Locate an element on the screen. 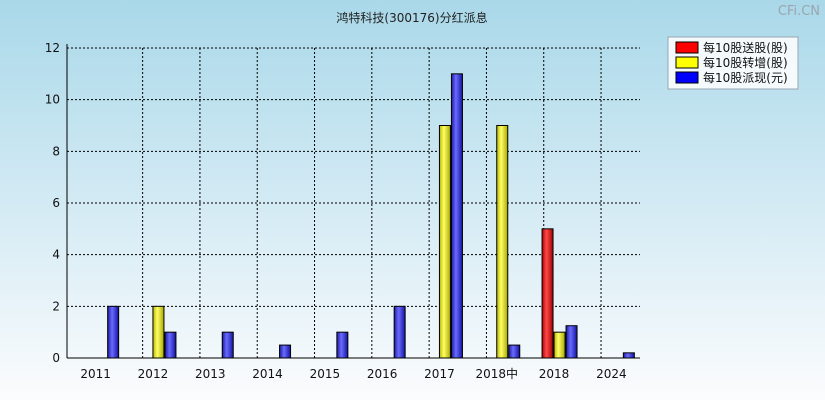 The image size is (825, 400). x-tick-label: 2016 is located at coordinates (382, 374).